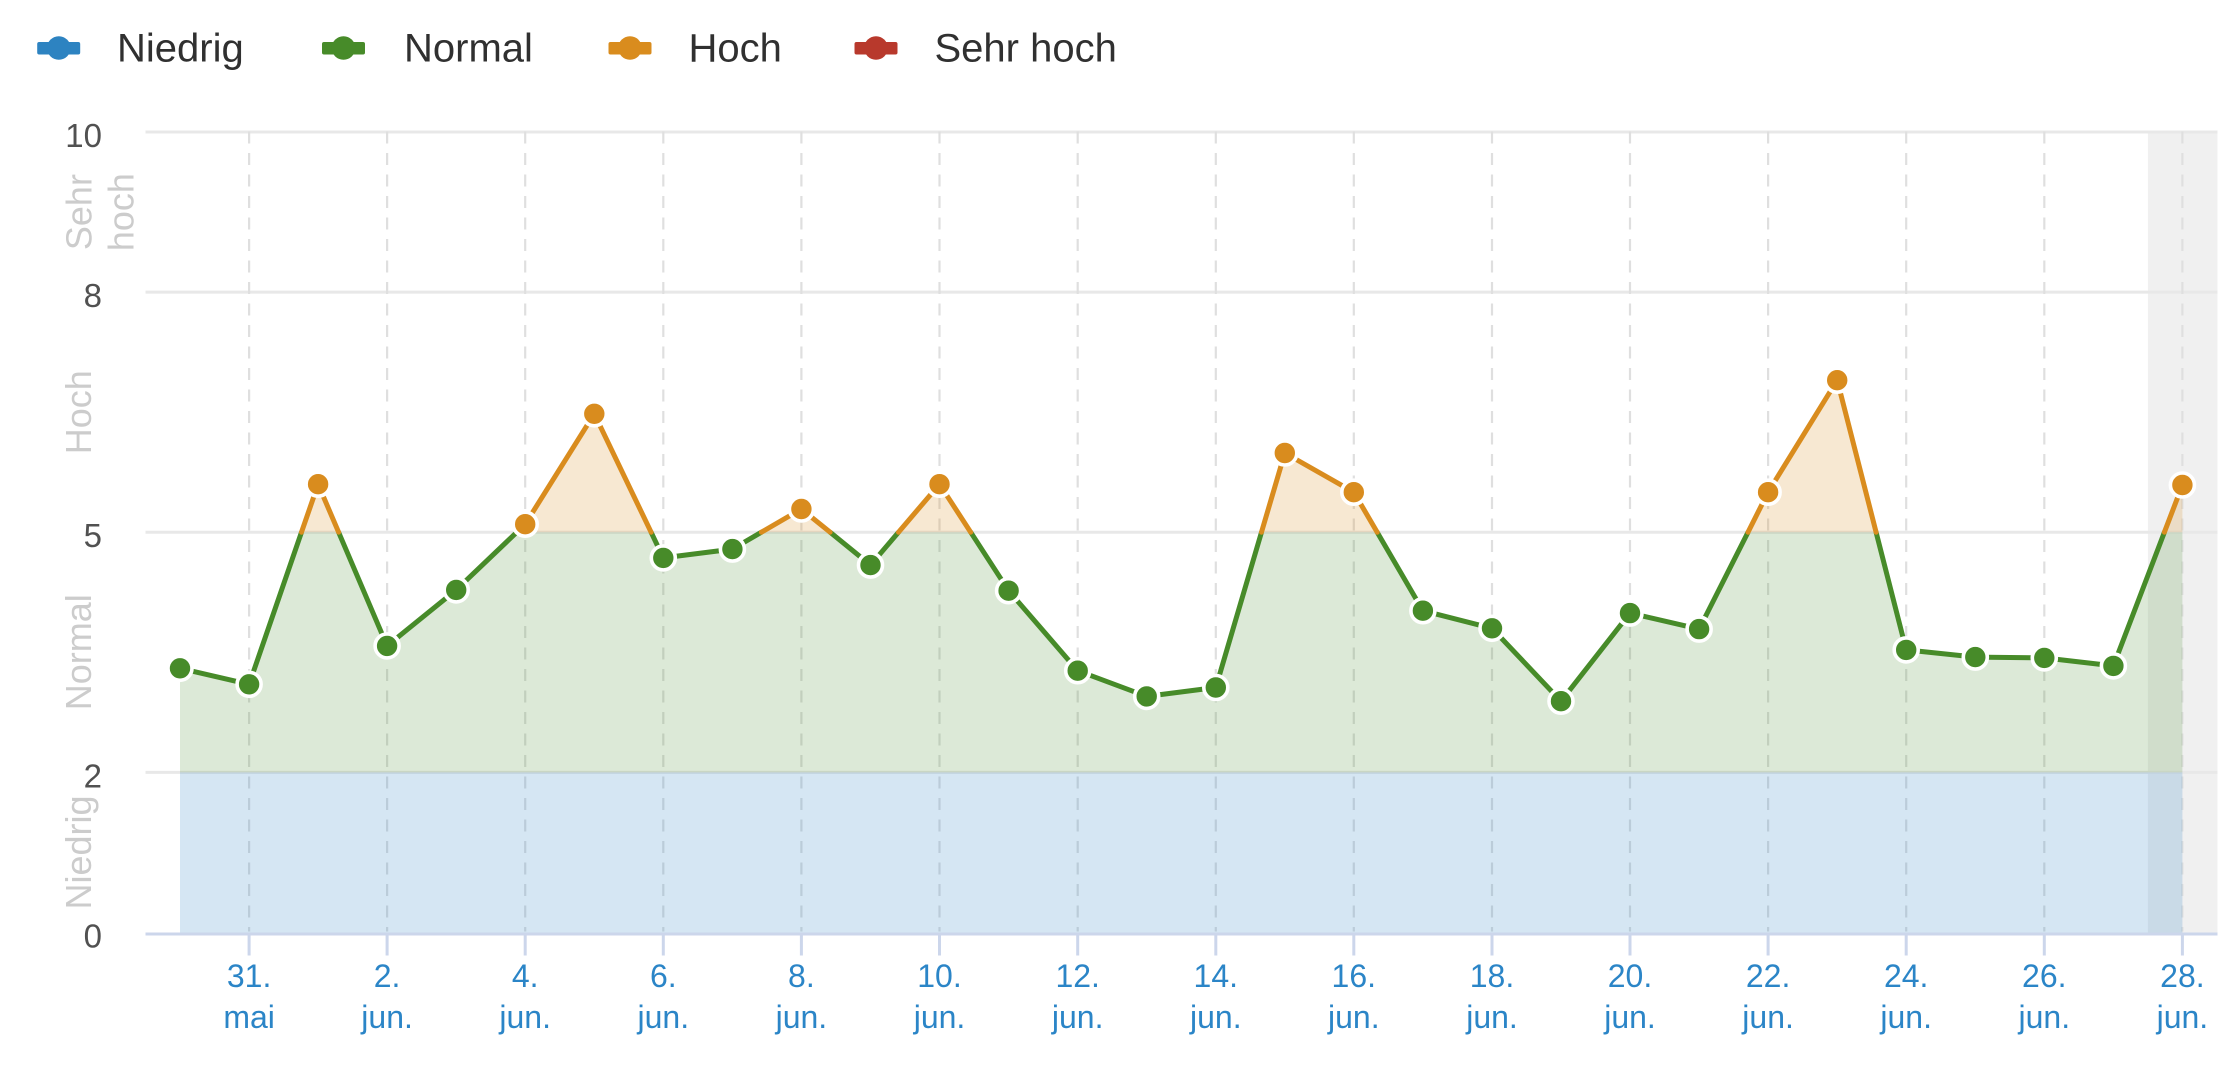 The width and height of the screenshot is (2240, 1087). Describe the element at coordinates (663, 976) in the screenshot. I see `svg-text: 6.` at that location.